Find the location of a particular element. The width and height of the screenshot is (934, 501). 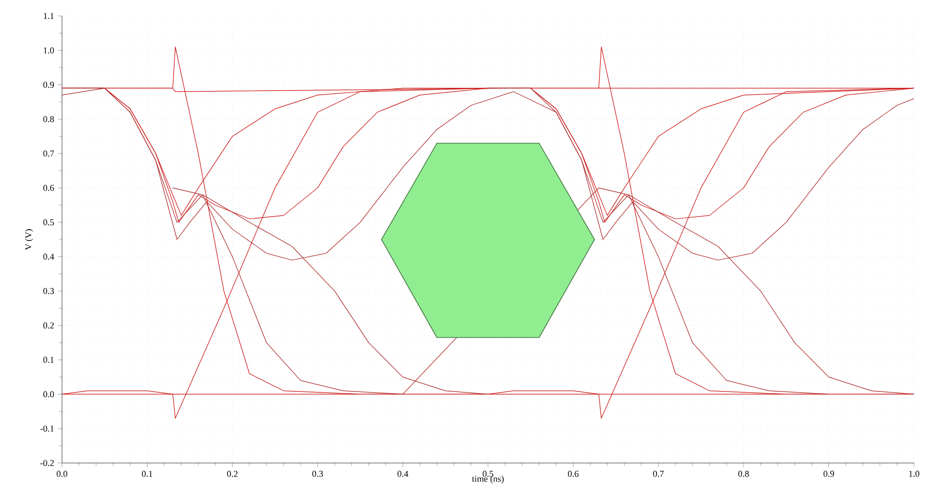

y-tick-label: -0.1 is located at coordinates (47, 429).